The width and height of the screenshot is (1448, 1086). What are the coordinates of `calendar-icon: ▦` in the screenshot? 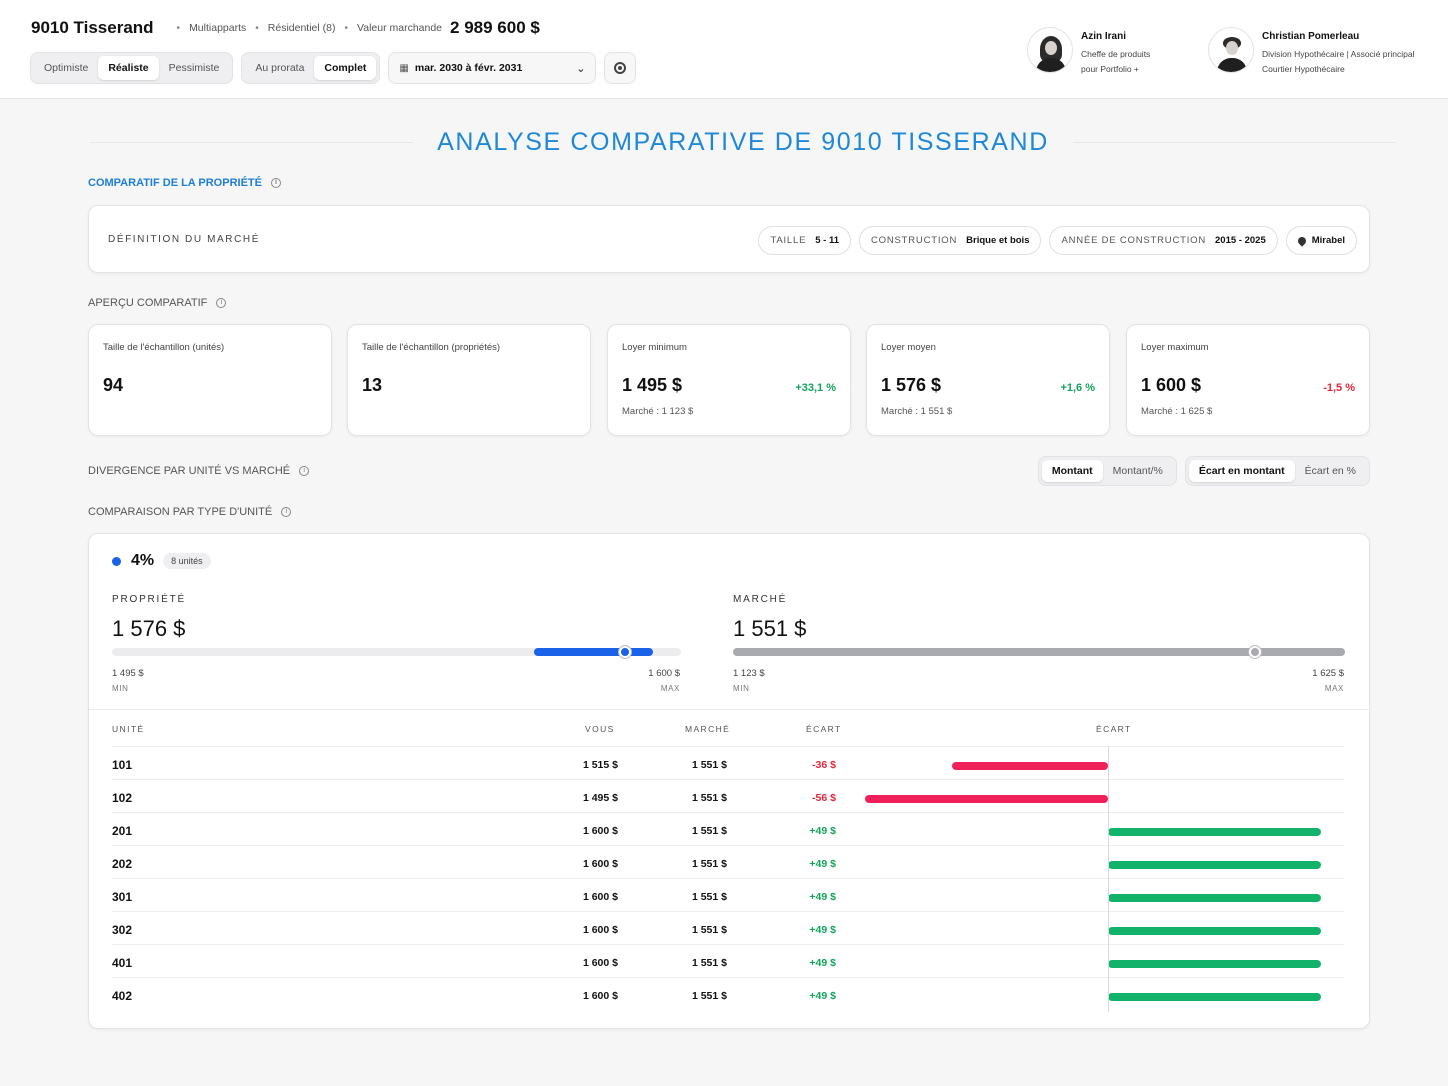 It's located at (404, 68).